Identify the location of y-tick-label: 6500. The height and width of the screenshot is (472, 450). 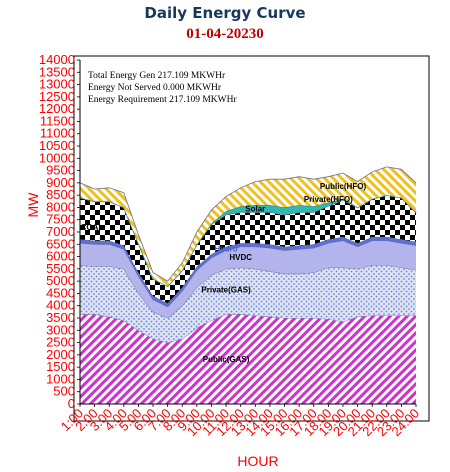
(60, 243).